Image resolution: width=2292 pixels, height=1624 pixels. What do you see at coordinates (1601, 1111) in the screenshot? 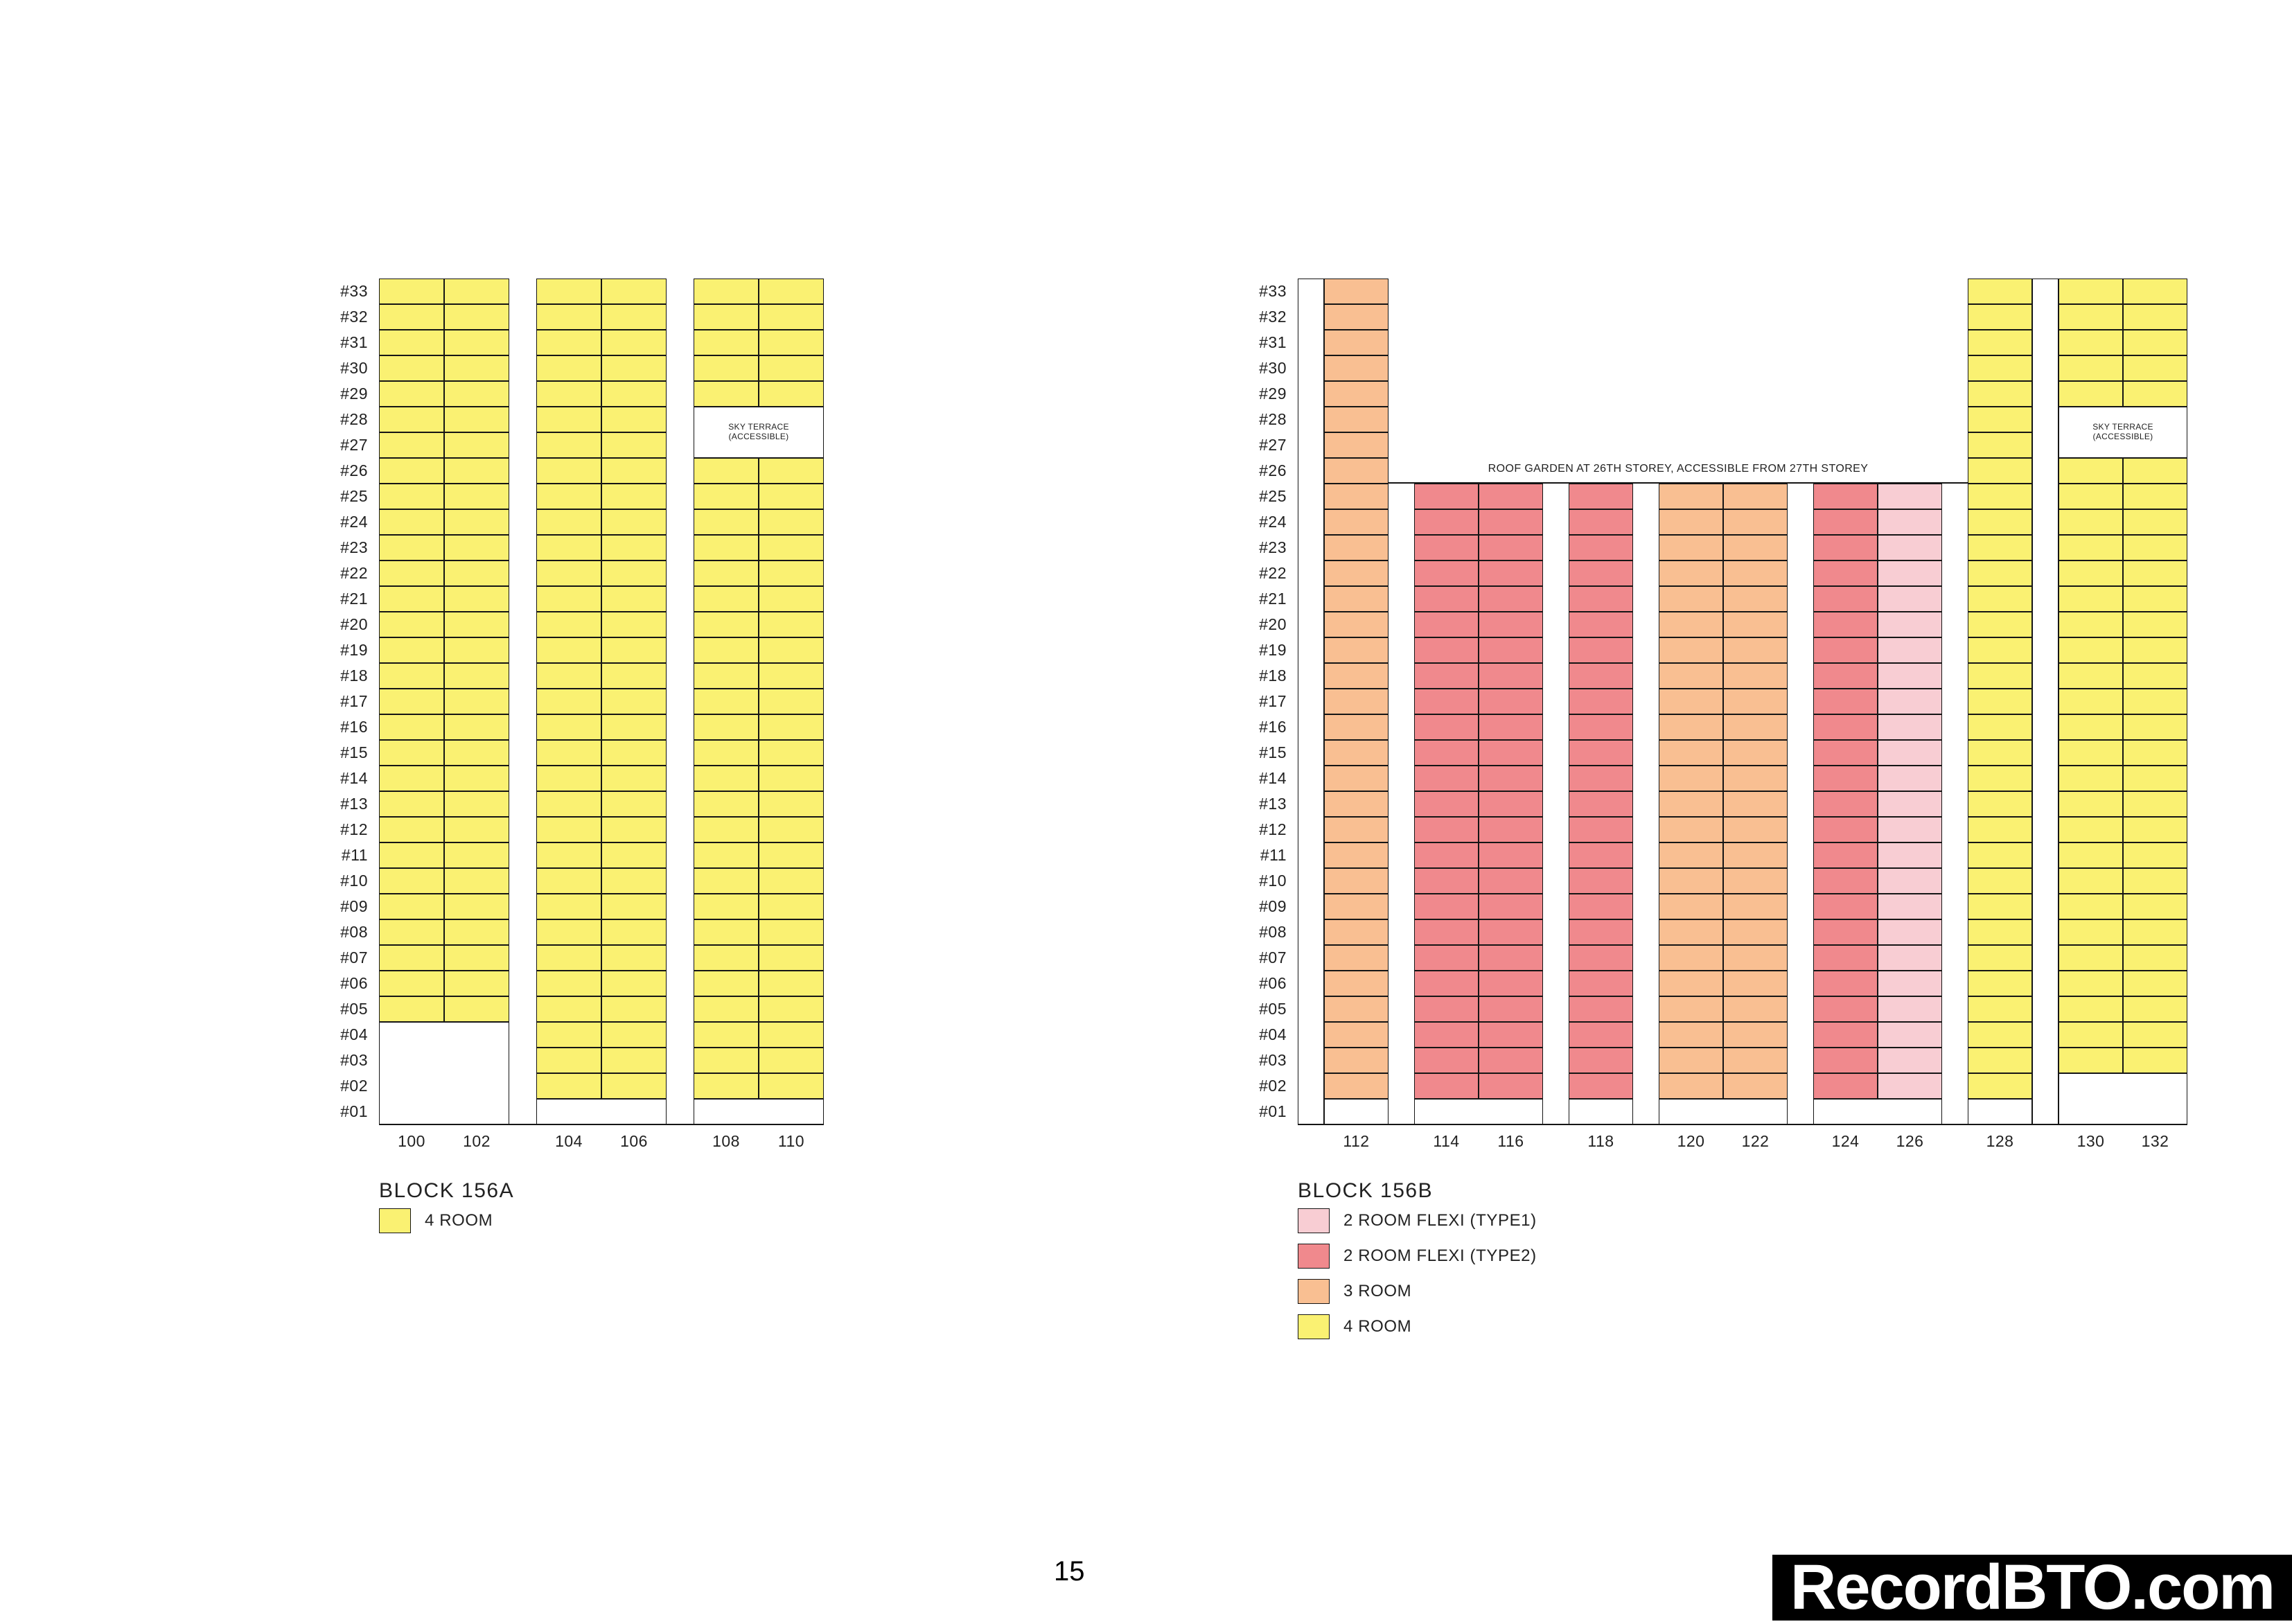
I see `void-area` at bounding box center [1601, 1111].